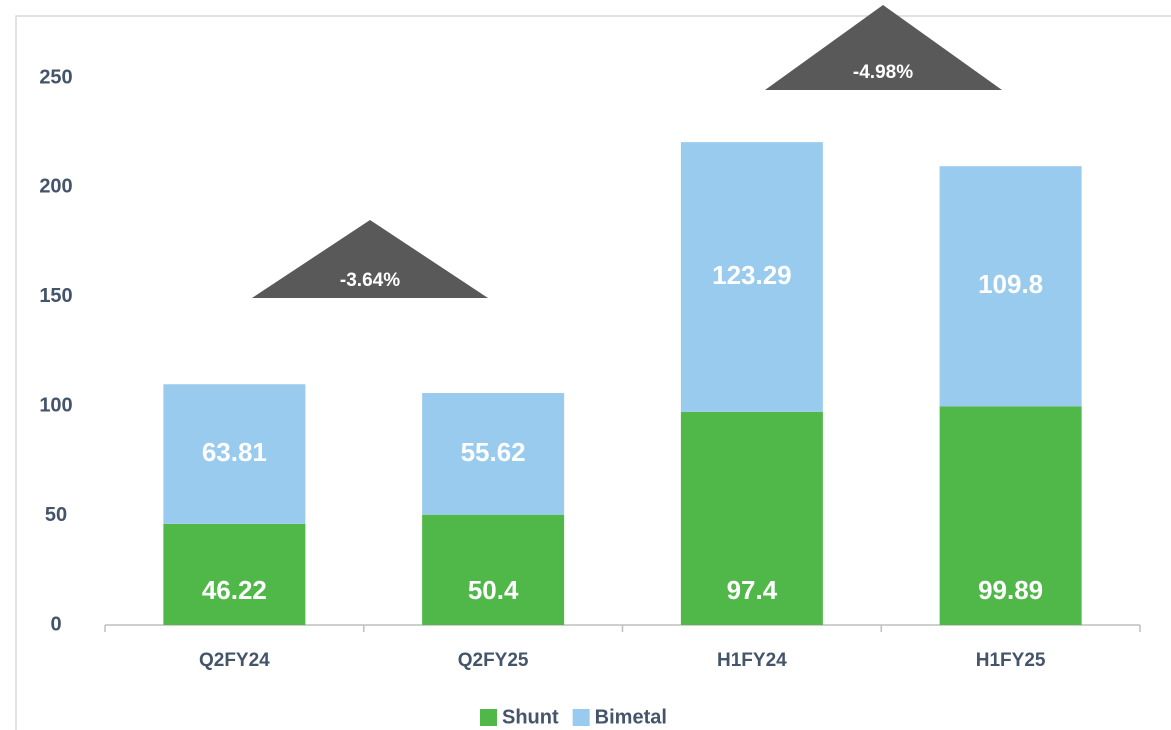 This screenshot has width=1171, height=730. What do you see at coordinates (1011, 660) in the screenshot?
I see `x-tick-label: H1FY25` at bounding box center [1011, 660].